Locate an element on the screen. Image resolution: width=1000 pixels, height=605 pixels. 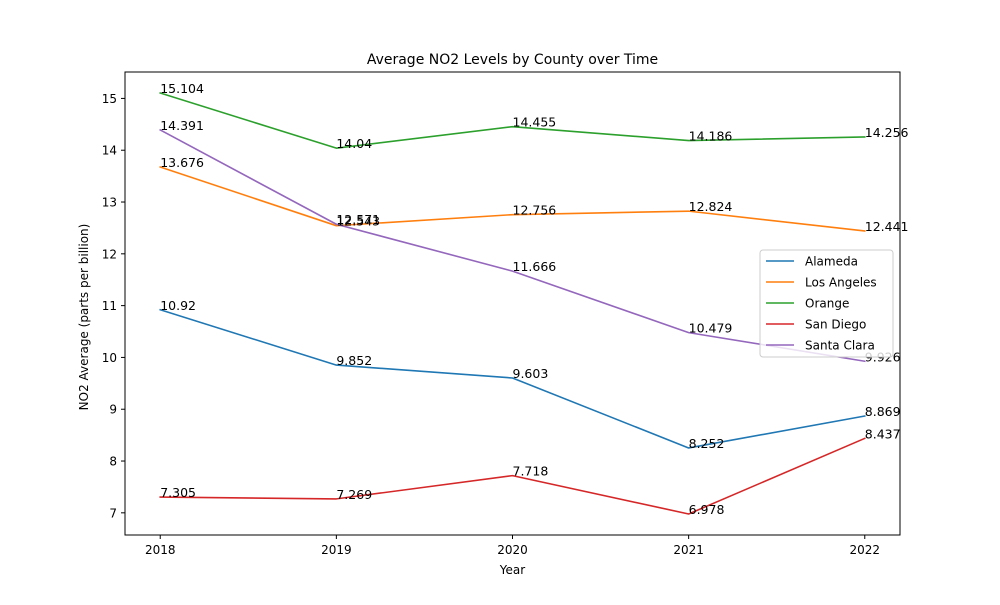
y-tick-label: 9 is located at coordinates (113, 410).